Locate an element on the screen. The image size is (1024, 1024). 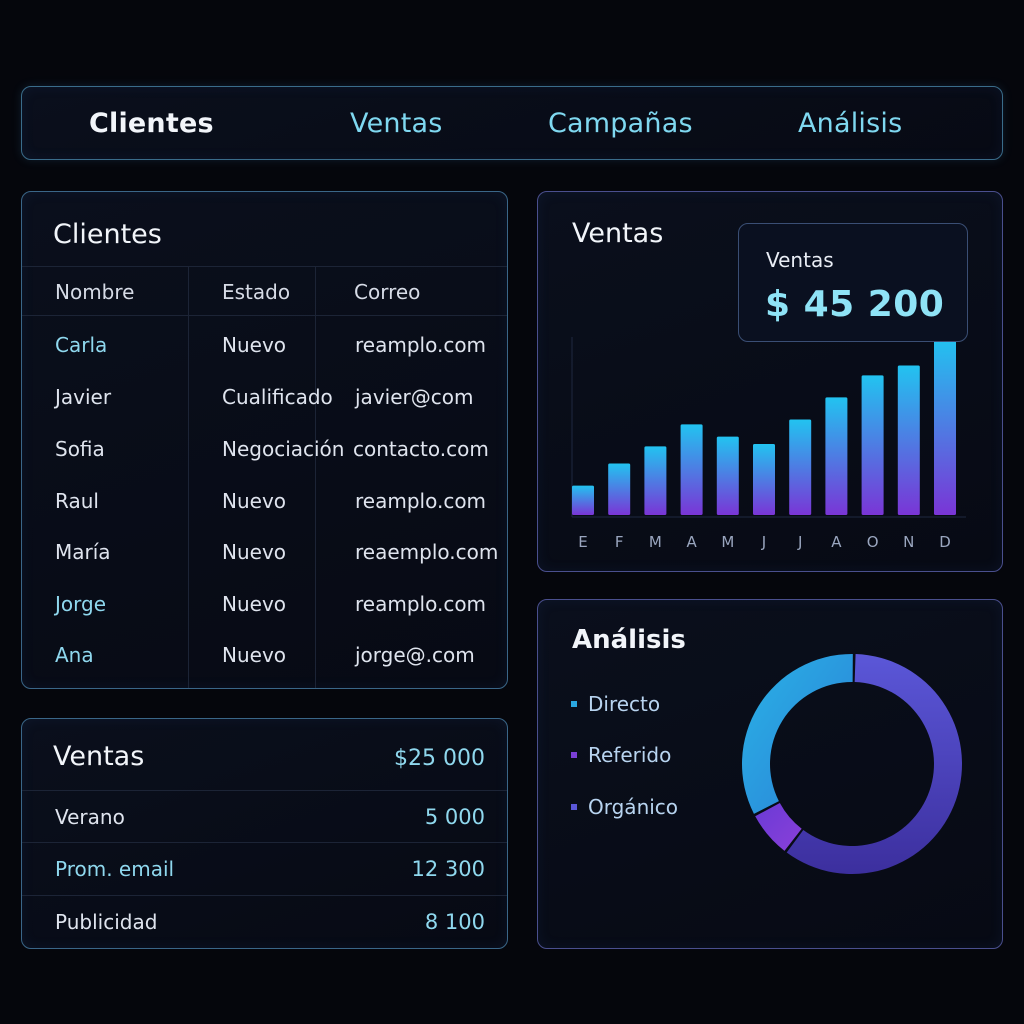
table-row: Jorge Nuevo reamplo.com is located at coordinates (264, 604).